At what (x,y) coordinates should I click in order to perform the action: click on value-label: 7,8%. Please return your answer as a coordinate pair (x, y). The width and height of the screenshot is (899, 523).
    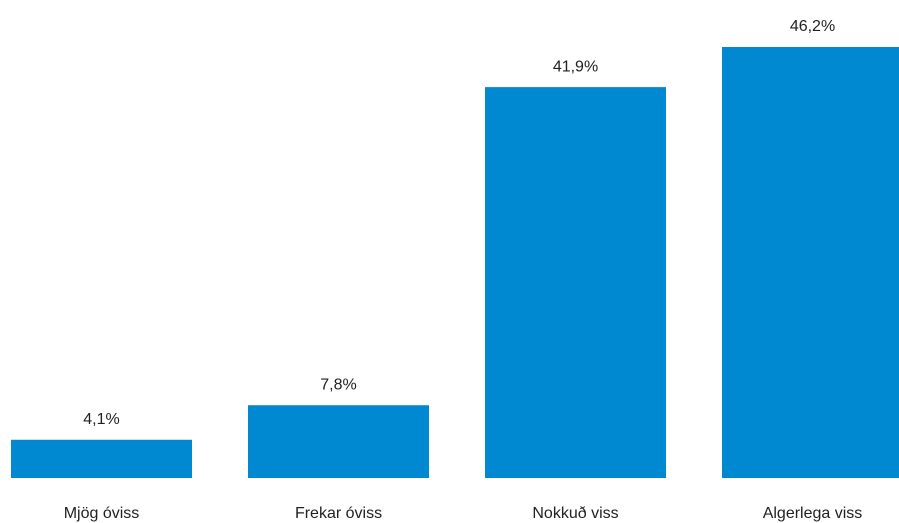
    Looking at the image, I should click on (338, 384).